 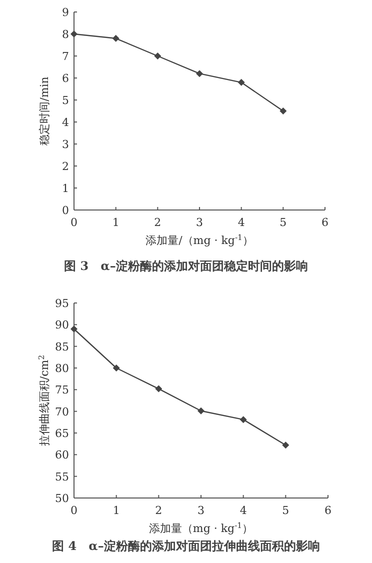 I want to click on y-tick-label: 70, so click(x=62, y=411).